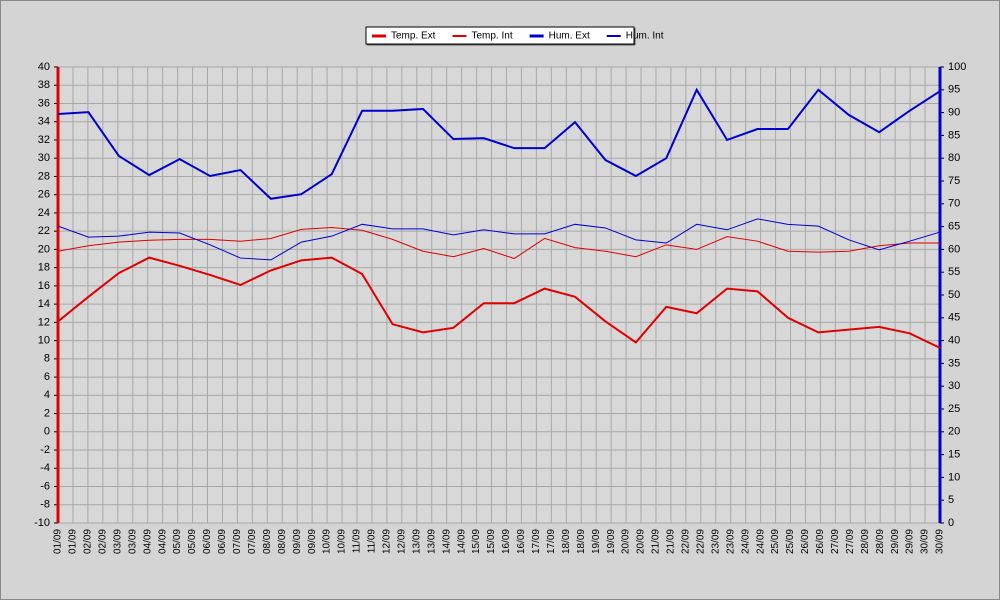 This screenshot has width=1000, height=600. Describe the element at coordinates (954, 227) in the screenshot. I see `y2-tick-label: 65` at that location.